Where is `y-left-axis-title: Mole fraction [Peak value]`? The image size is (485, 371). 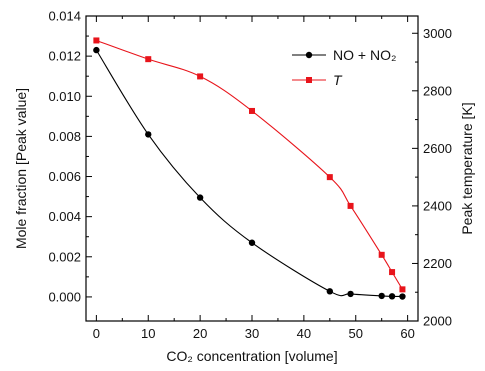
y-left-axis-title: Mole fraction [Peak value] is located at coordinates (21, 168).